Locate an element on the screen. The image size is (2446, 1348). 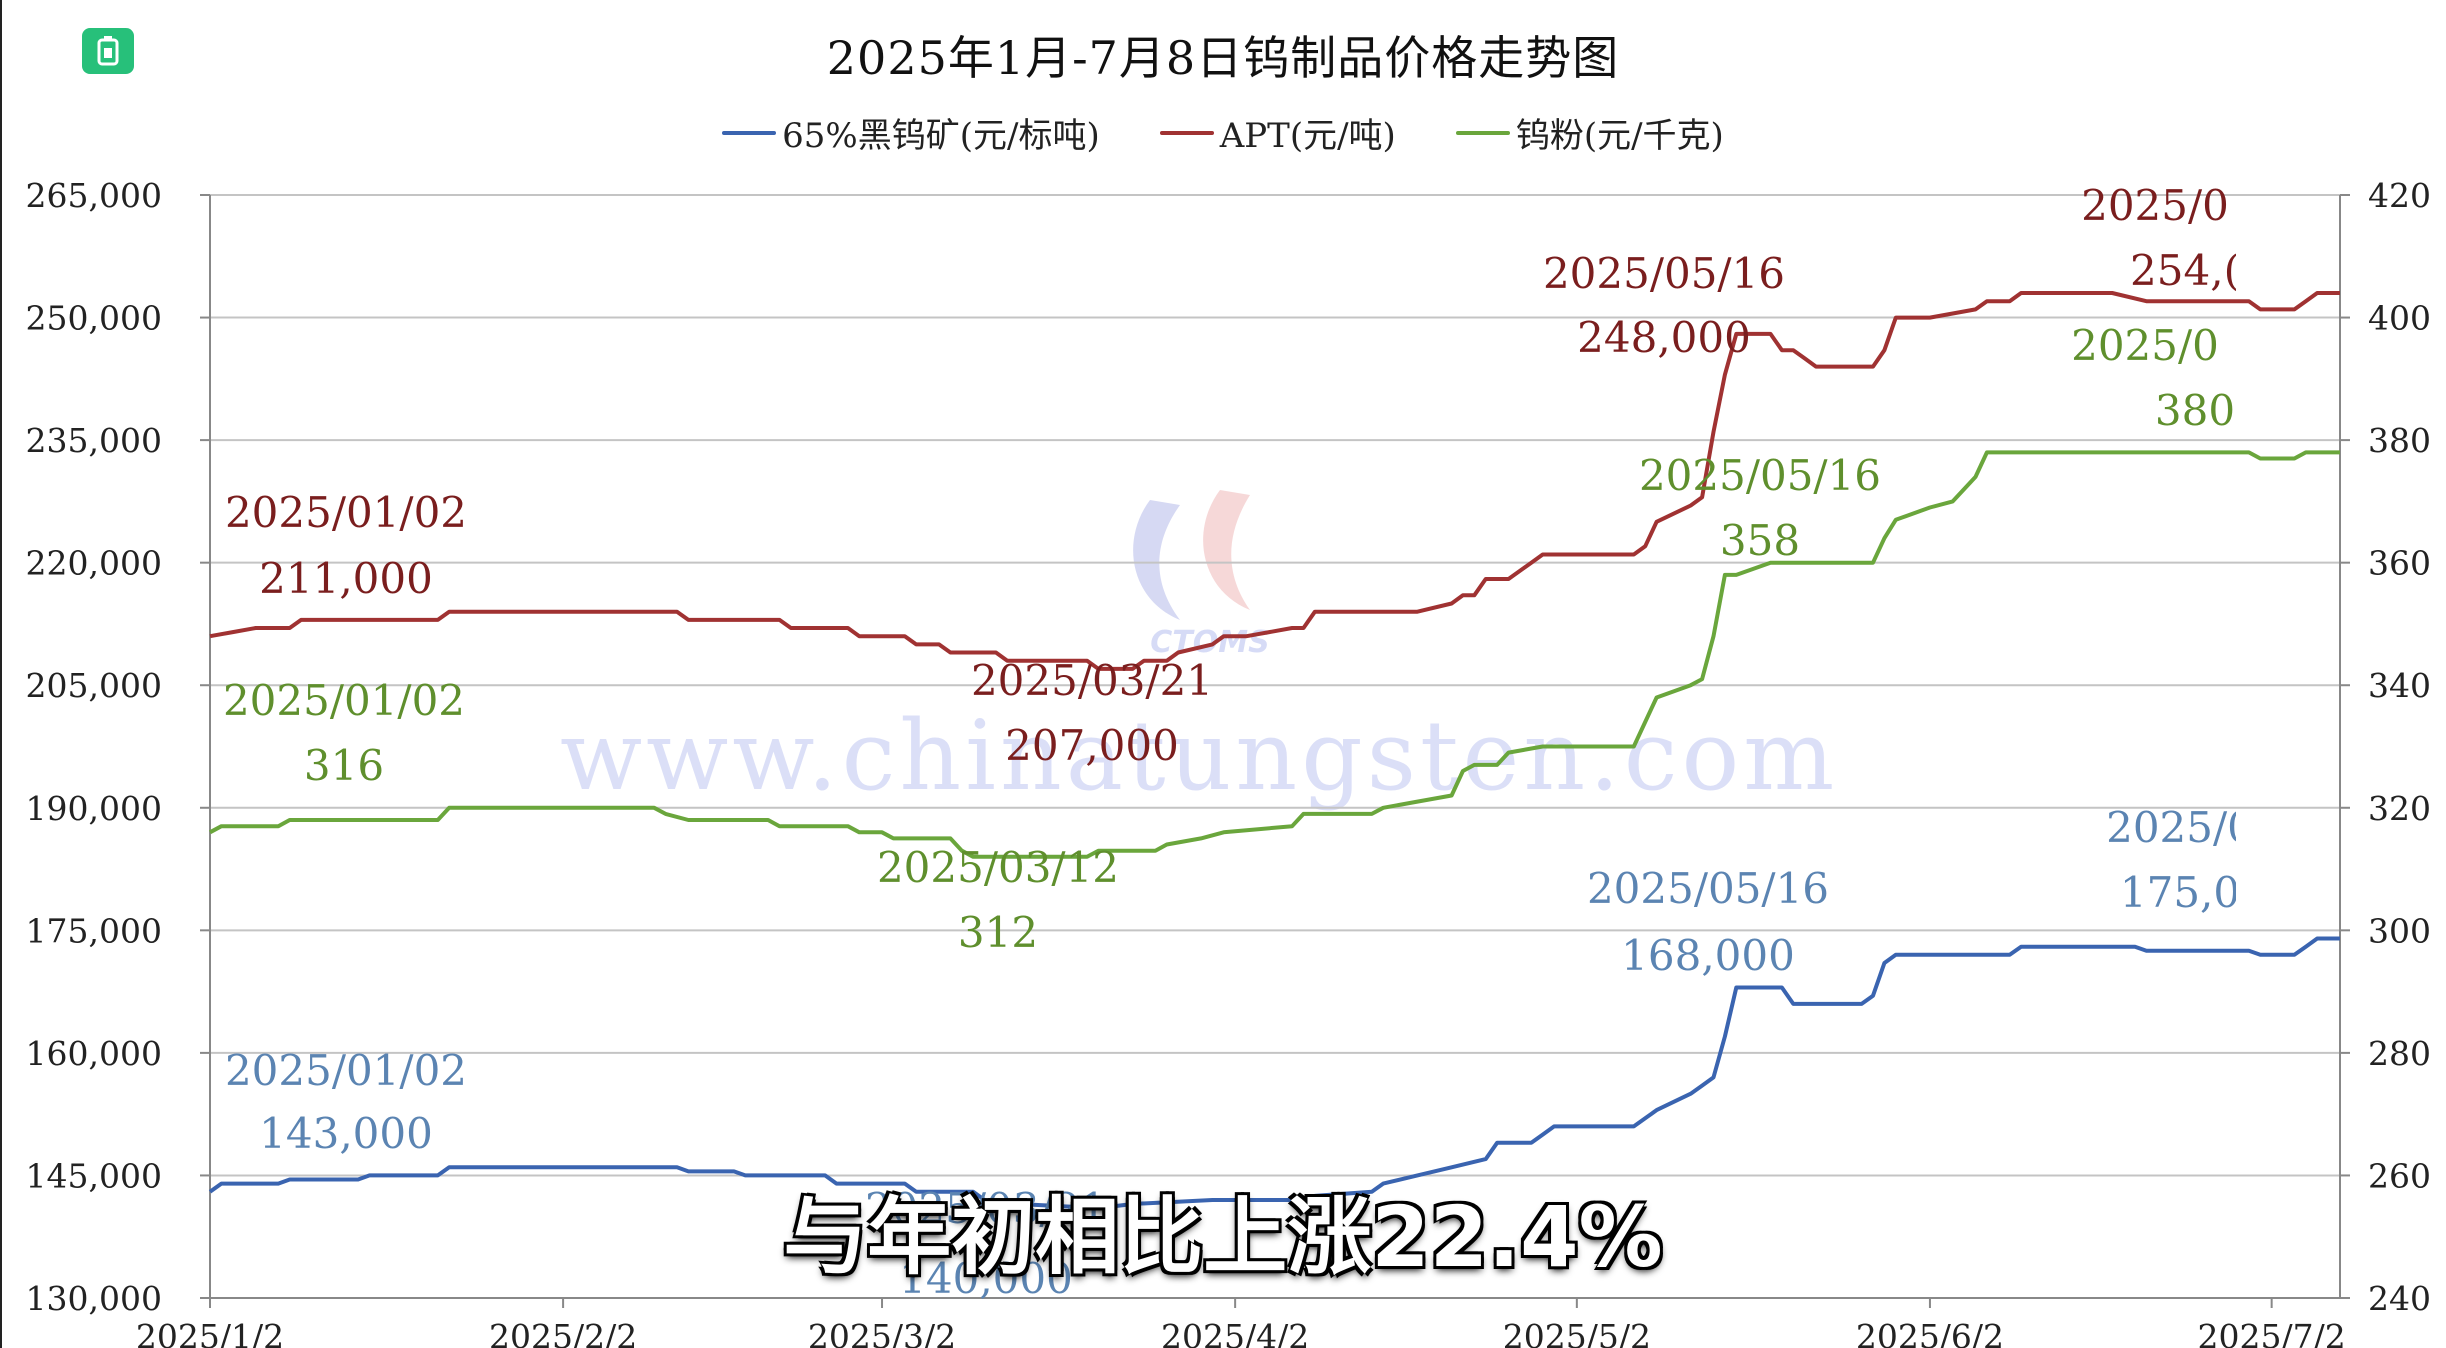
data-label-value: 312 is located at coordinates (998, 932).